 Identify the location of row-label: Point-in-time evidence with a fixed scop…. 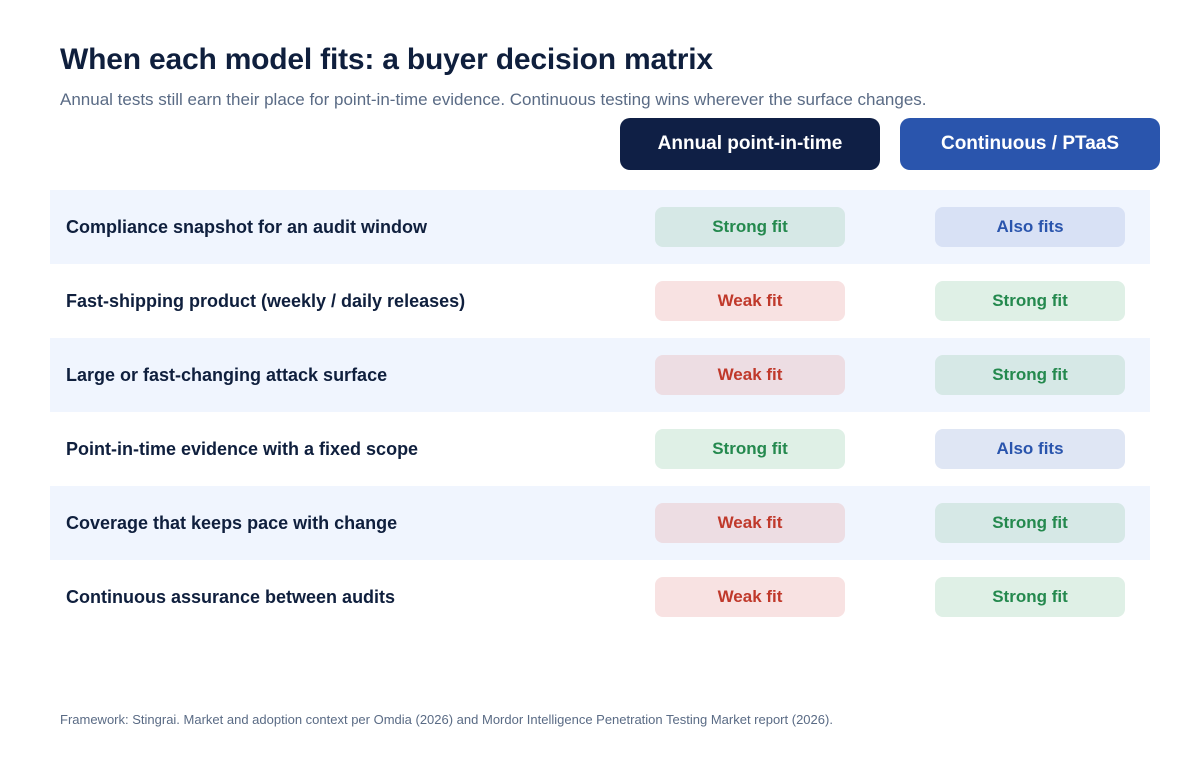
(242, 449).